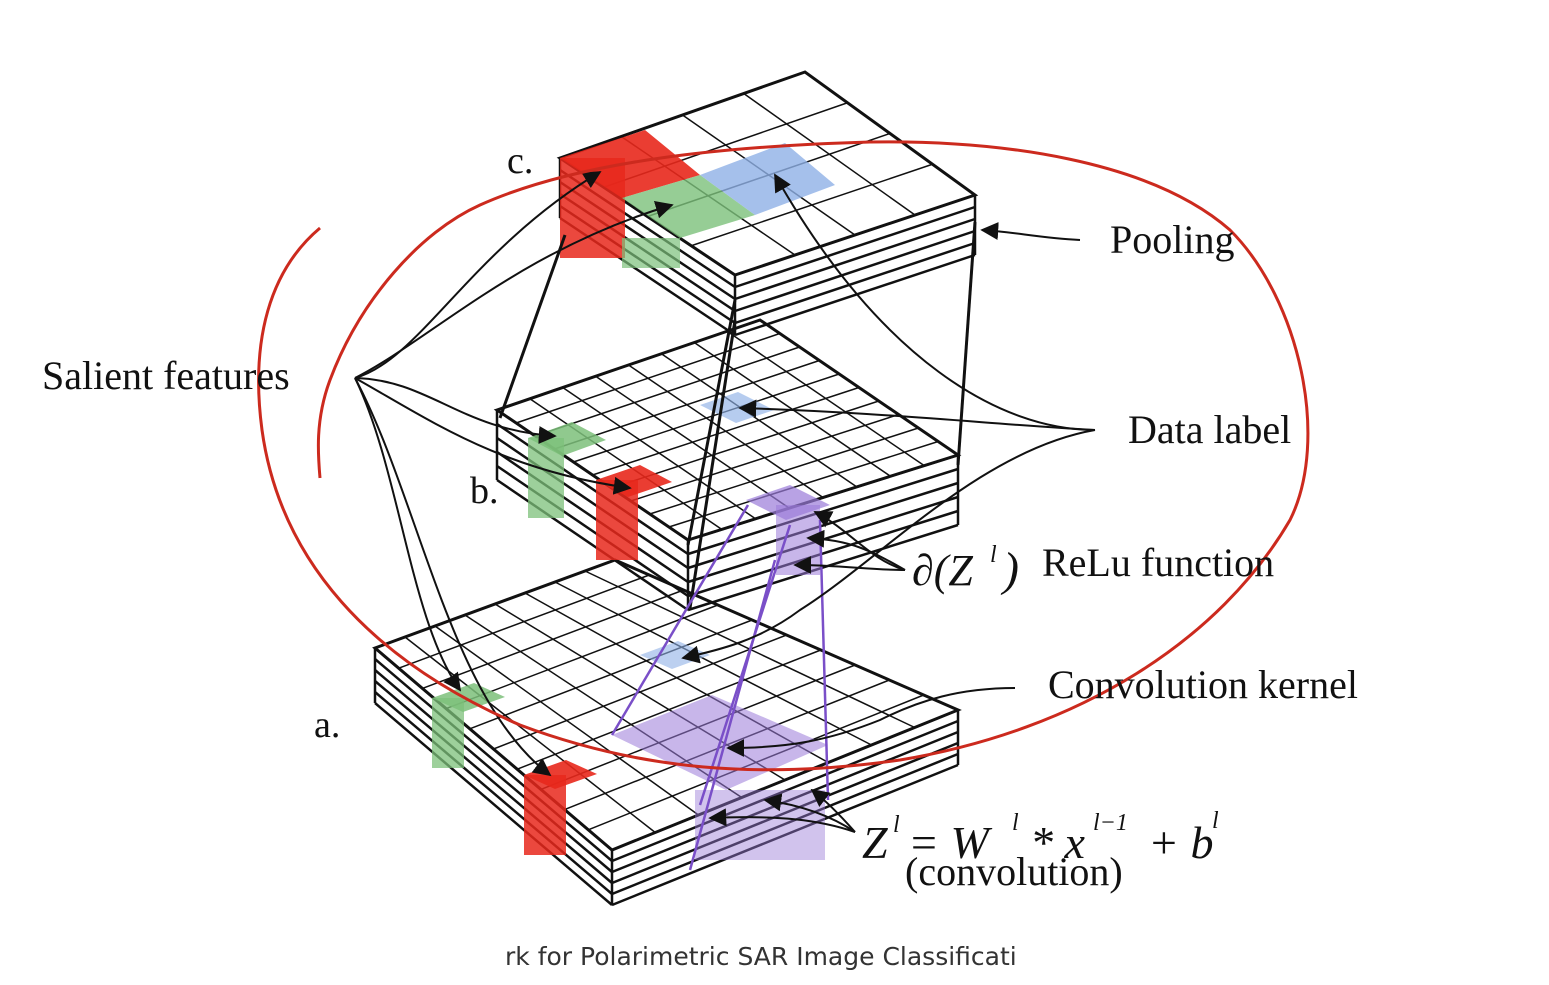 The image size is (1549, 985). What do you see at coordinates (875, 842) in the screenshot?
I see `conv-z: Z` at bounding box center [875, 842].